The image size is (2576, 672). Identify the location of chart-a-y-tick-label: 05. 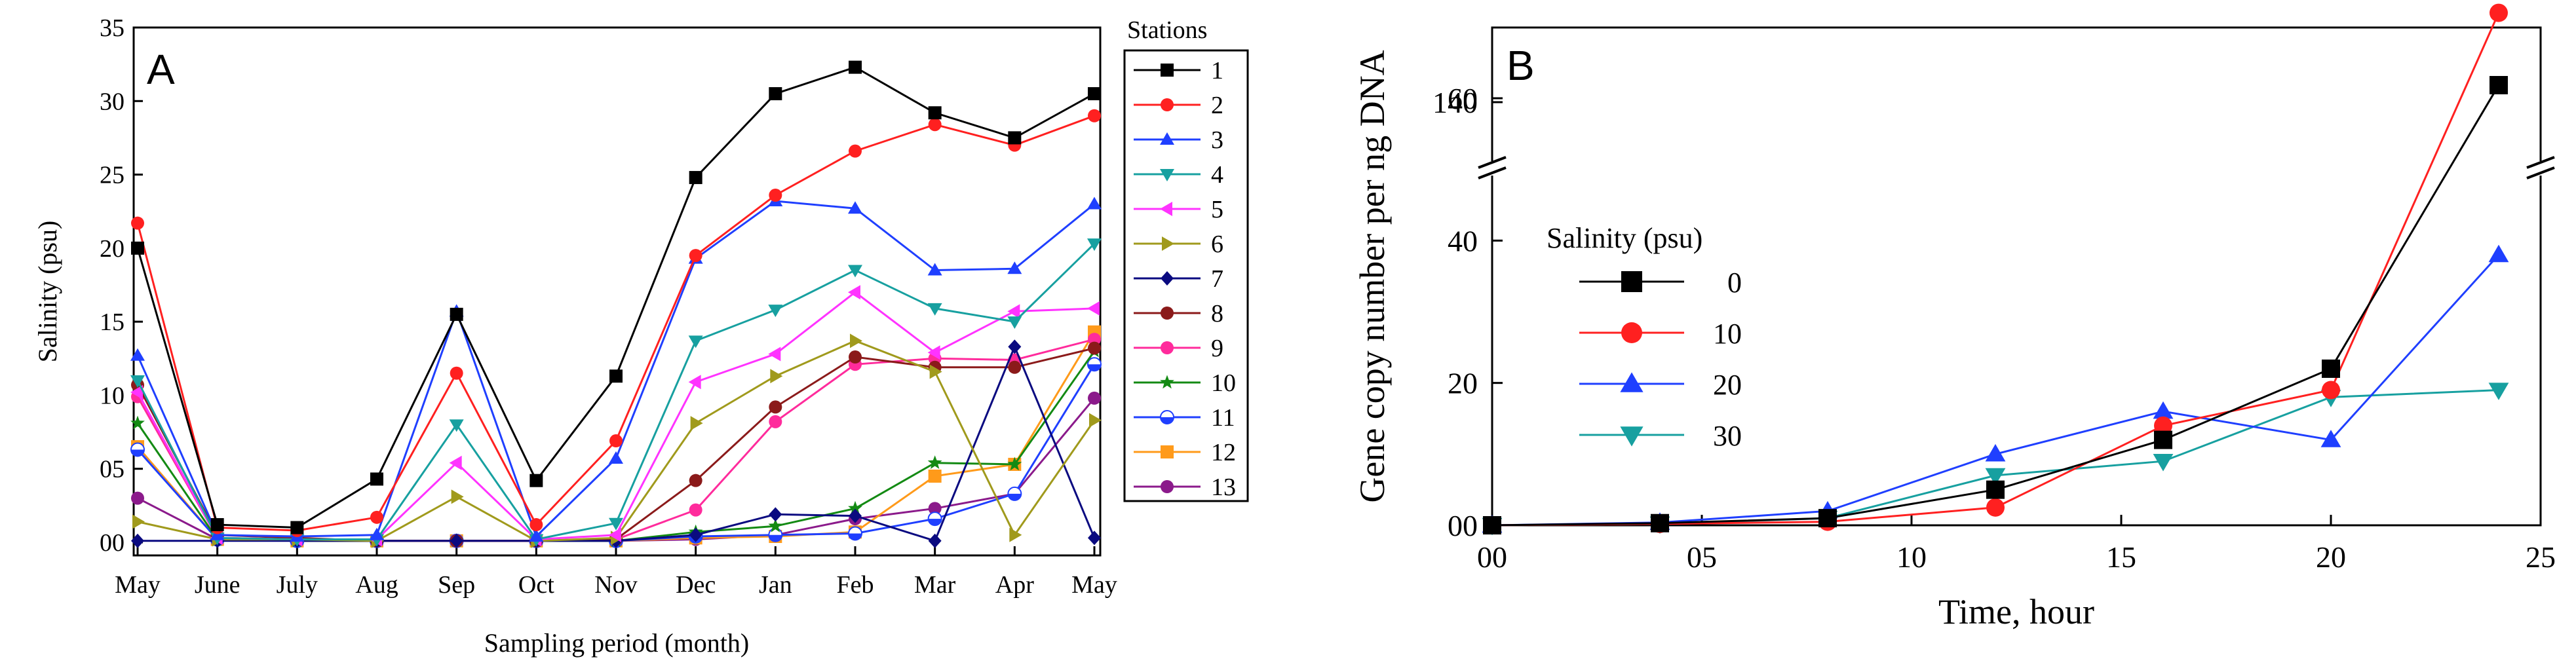
(112, 469).